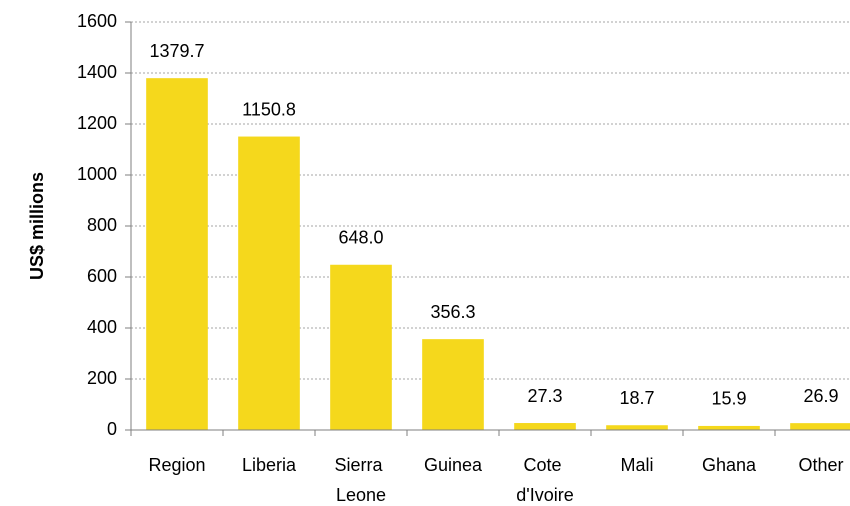  Describe the element at coordinates (820, 465) in the screenshot. I see `x-tick-label: Other` at that location.